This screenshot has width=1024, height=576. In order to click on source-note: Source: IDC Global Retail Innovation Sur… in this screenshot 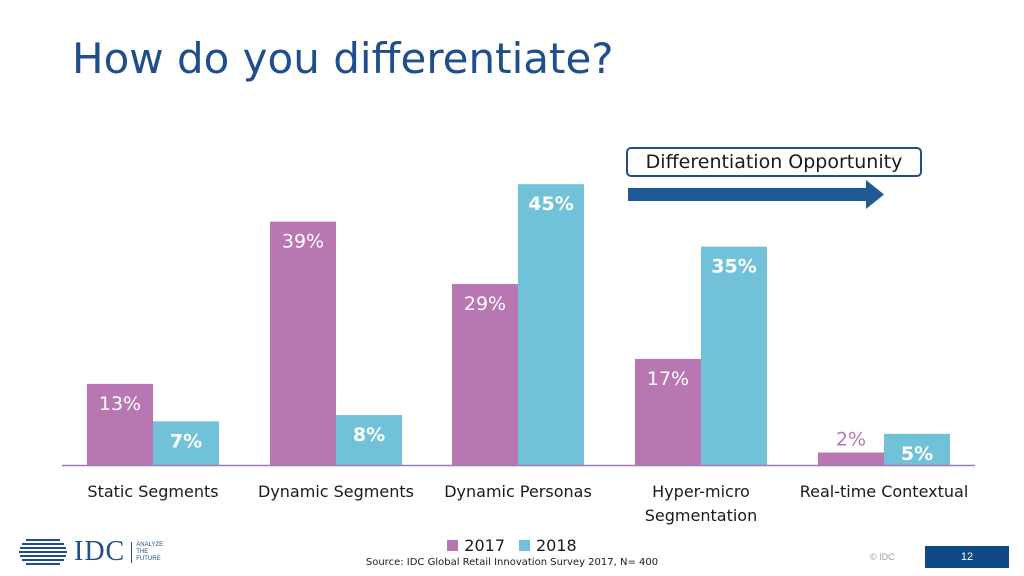, I will do `click(512, 562)`.